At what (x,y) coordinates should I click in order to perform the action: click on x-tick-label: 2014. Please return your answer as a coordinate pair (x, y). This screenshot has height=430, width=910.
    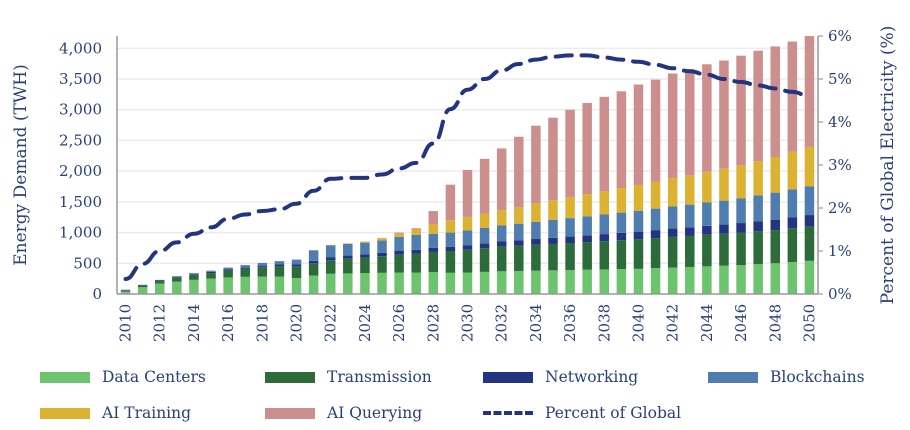
    Looking at the image, I should click on (194, 323).